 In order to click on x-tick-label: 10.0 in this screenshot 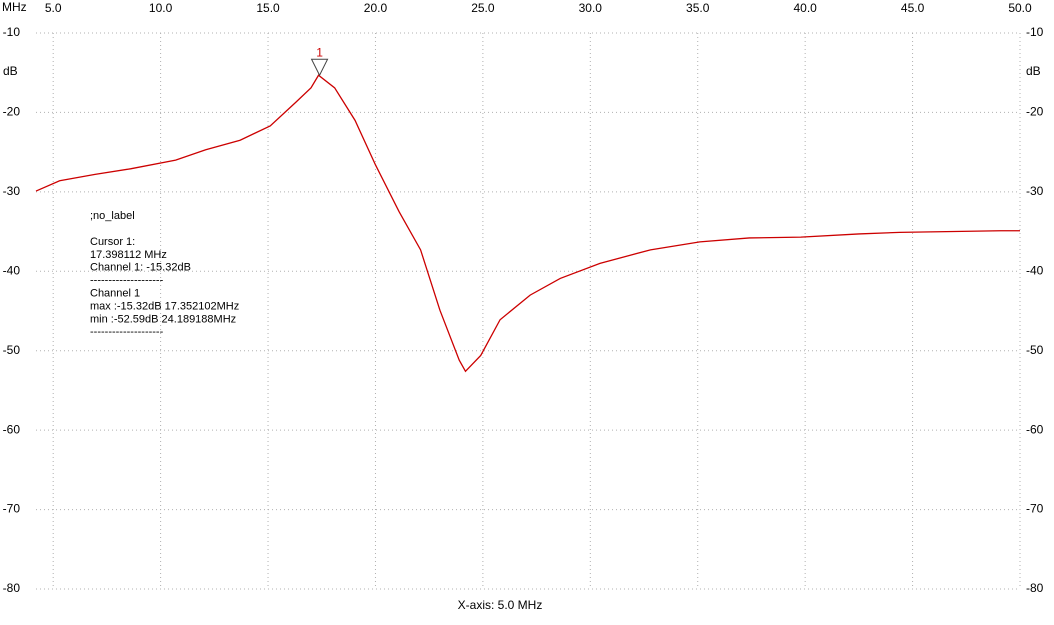, I will do `click(161, 8)`.